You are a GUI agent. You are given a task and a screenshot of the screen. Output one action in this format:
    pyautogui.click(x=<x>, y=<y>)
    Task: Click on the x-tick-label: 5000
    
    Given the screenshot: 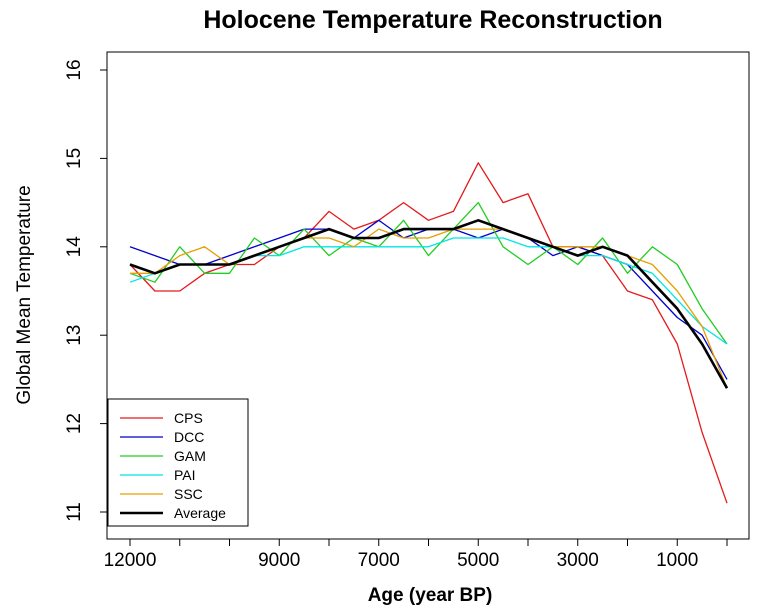 What is the action you would take?
    pyautogui.click(x=478, y=560)
    